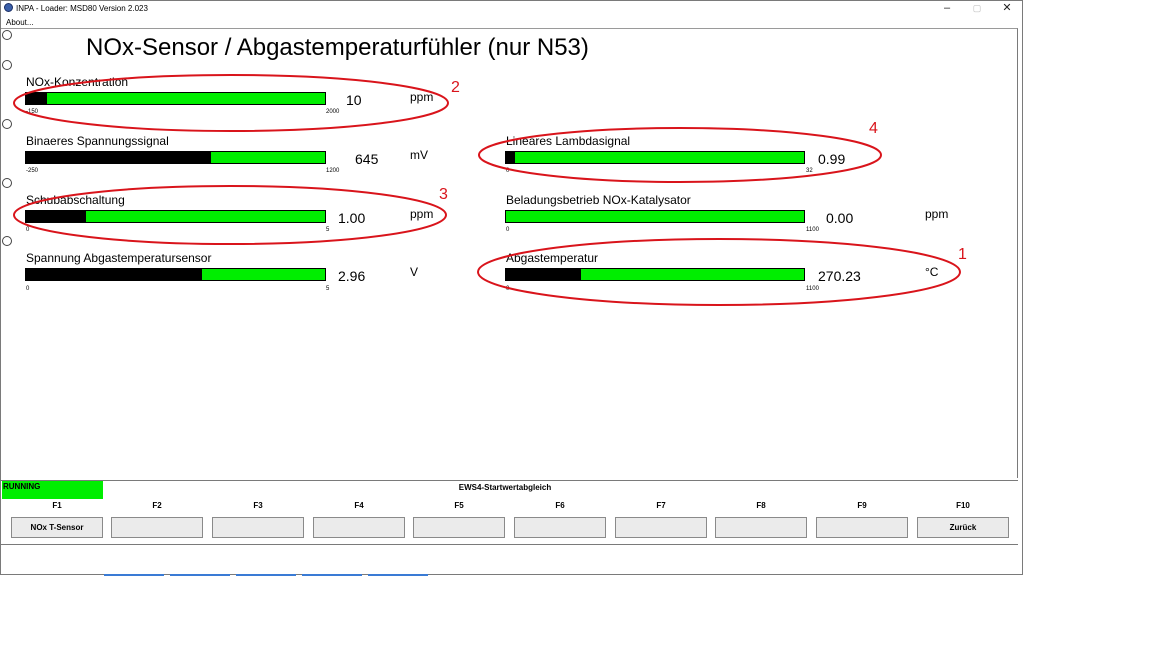 This screenshot has height=648, width=1152. I want to click on annotation-number-3: 3, so click(443, 194).